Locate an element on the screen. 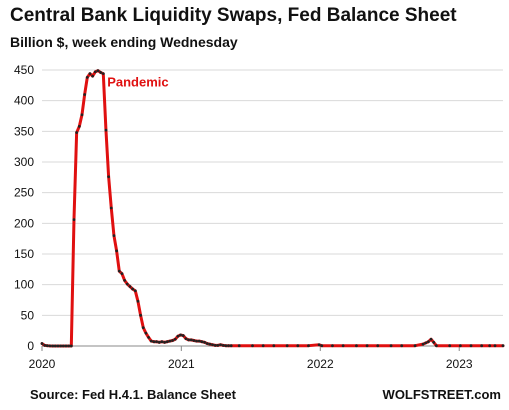 Image resolution: width=509 pixels, height=410 pixels. x-tick-label: 2020 is located at coordinates (42, 364).